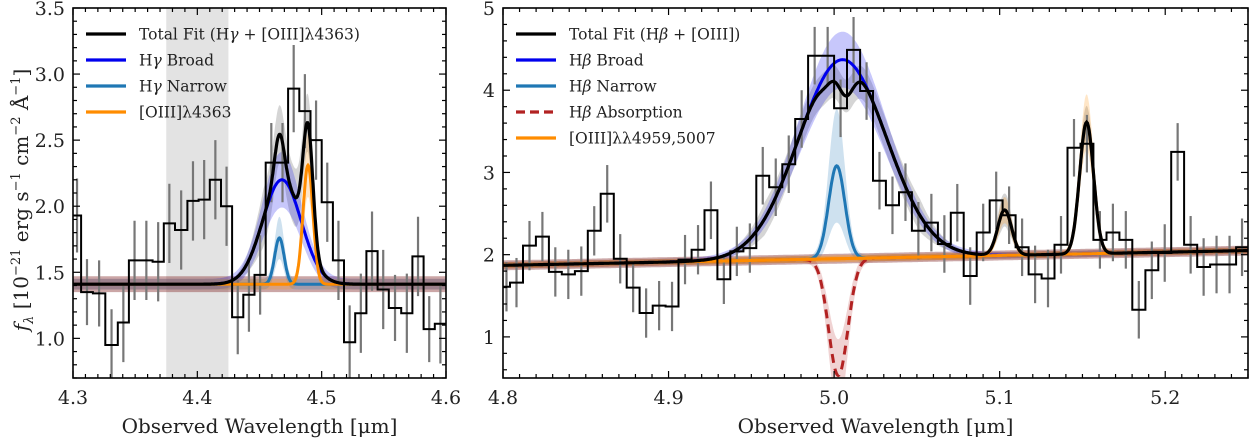 Image resolution: width=1250 pixels, height=440 pixels. Describe the element at coordinates (20, 105) in the screenshot. I see `ylabel-text: Å` at that location.